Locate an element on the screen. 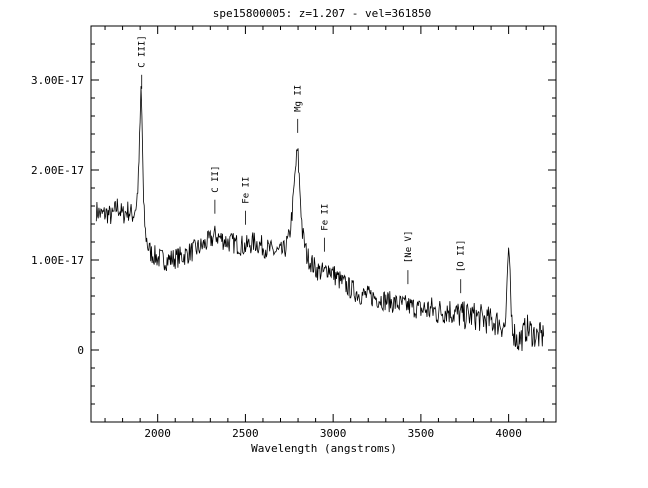  line-label: C III] is located at coordinates (143, 51).